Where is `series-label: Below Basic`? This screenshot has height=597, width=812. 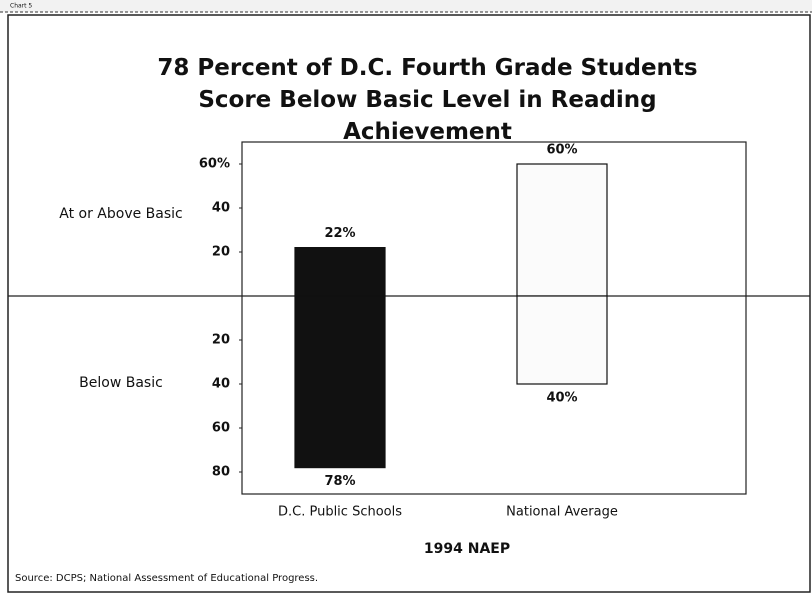 series-label: Below Basic is located at coordinates (121, 382).